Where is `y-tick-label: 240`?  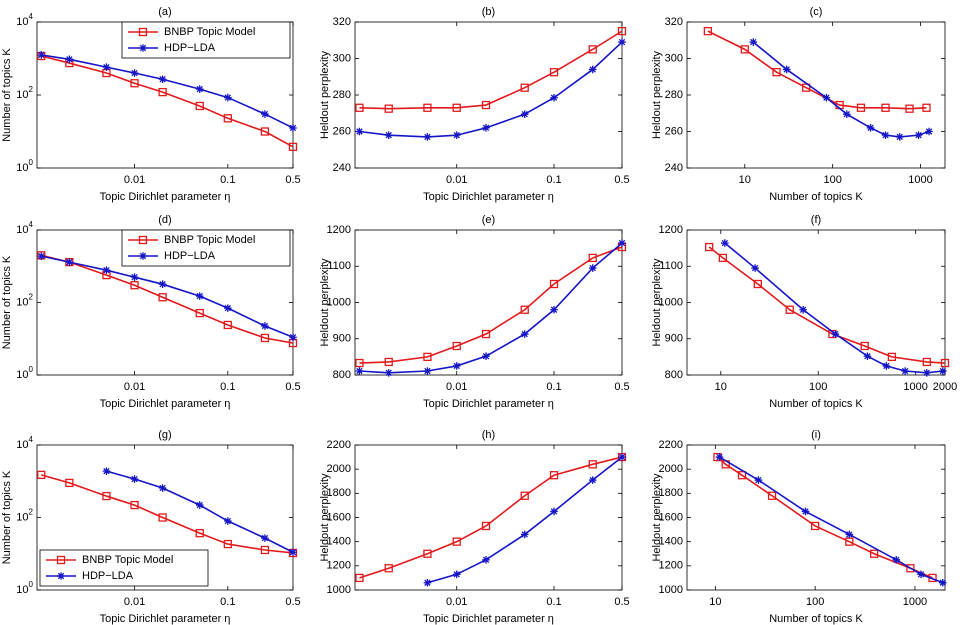 y-tick-label: 240 is located at coordinates (342, 168).